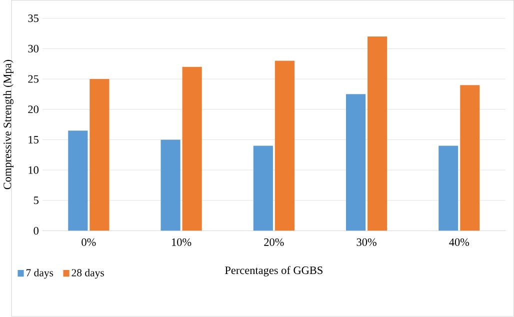 Image resolution: width=514 pixels, height=317 pixels. What do you see at coordinates (366, 242) in the screenshot?
I see `x-tick-label: 30%` at bounding box center [366, 242].